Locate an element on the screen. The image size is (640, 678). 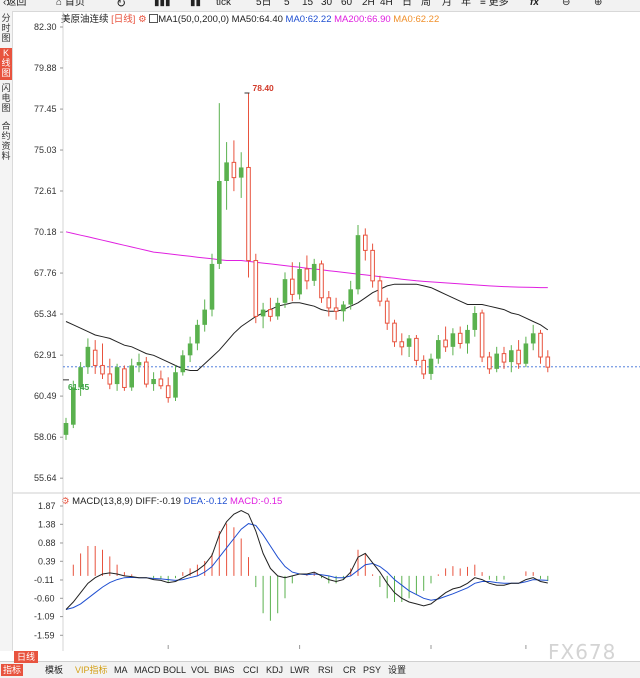
tab-kline: K线图 is located at coordinates (6, 64).